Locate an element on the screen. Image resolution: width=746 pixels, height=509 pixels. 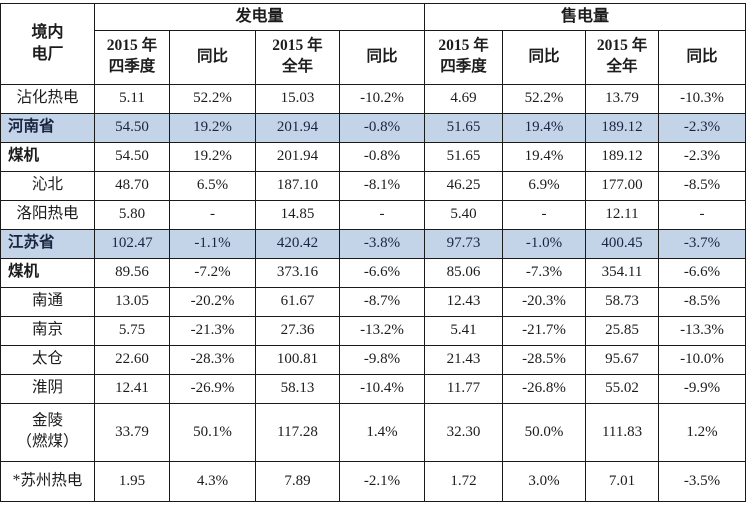
cell: 51.65 is located at coordinates (464, 127).